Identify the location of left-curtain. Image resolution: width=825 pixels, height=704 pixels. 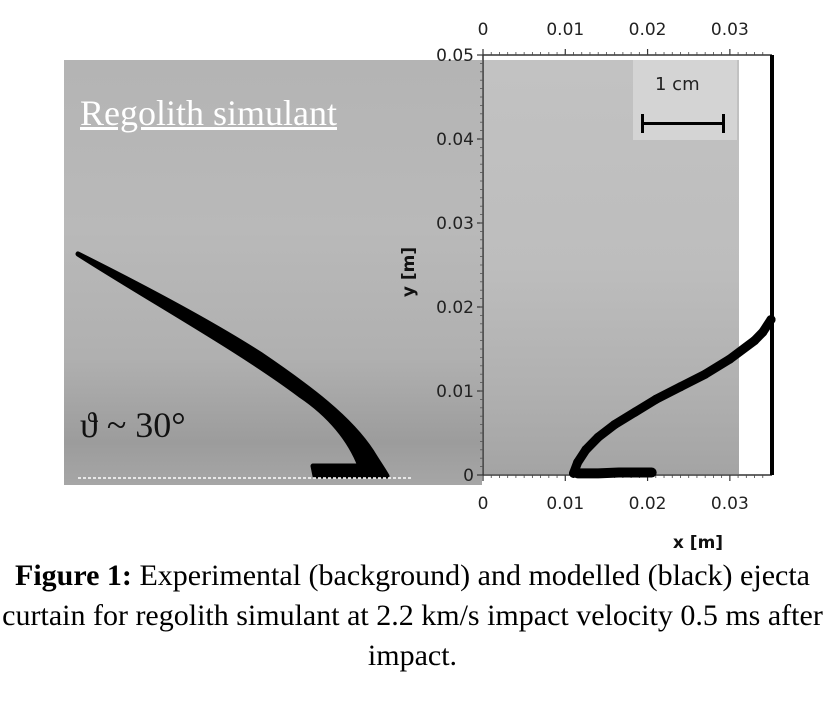
(232, 365).